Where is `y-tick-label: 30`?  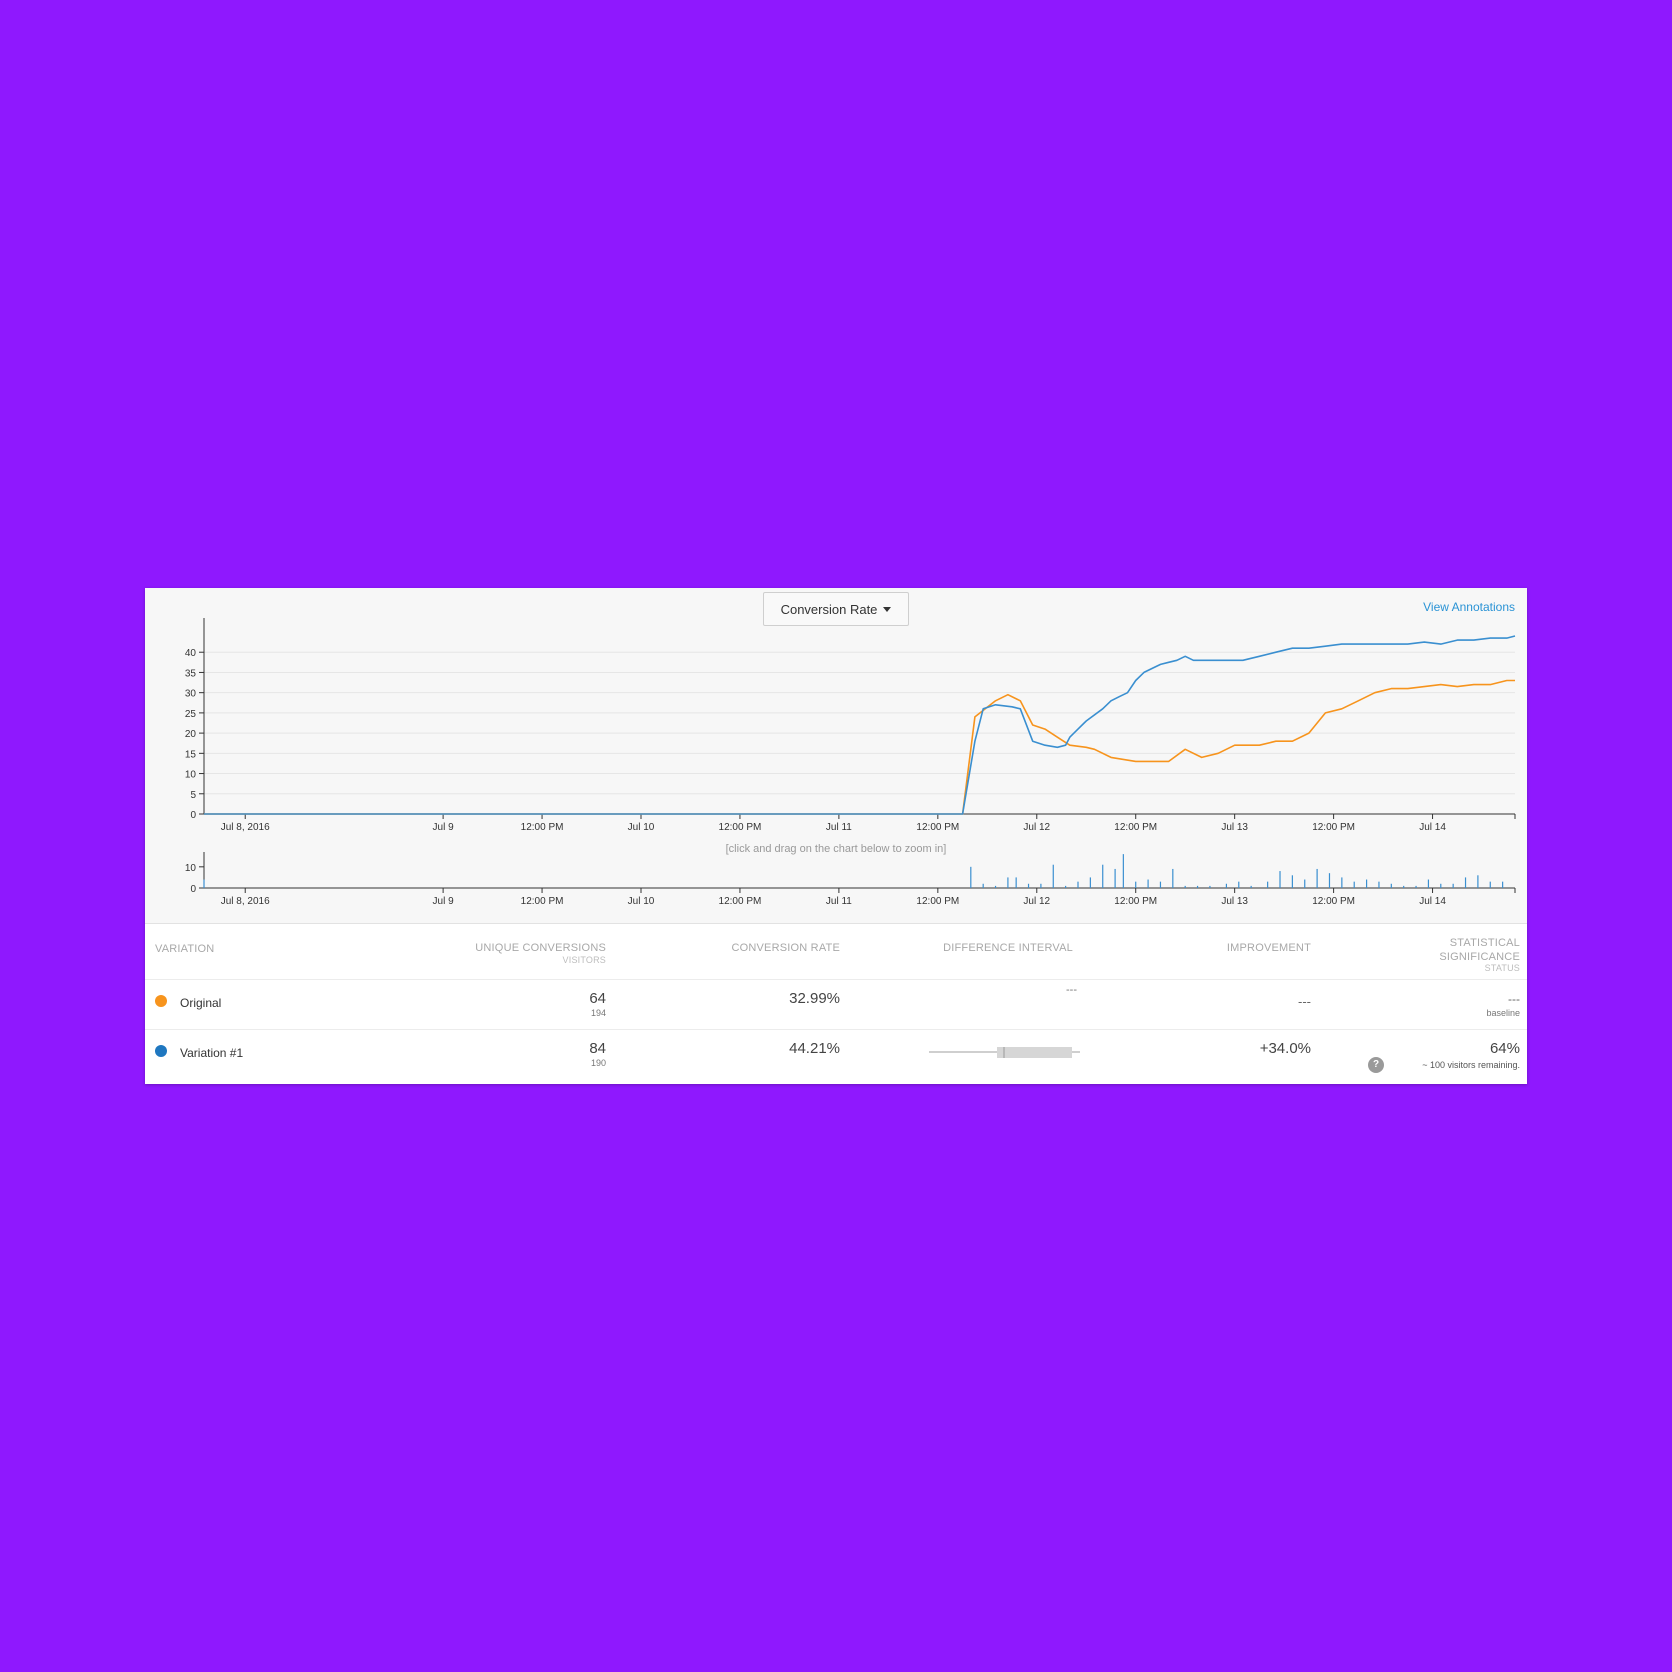 y-tick-label: 30 is located at coordinates (191, 694).